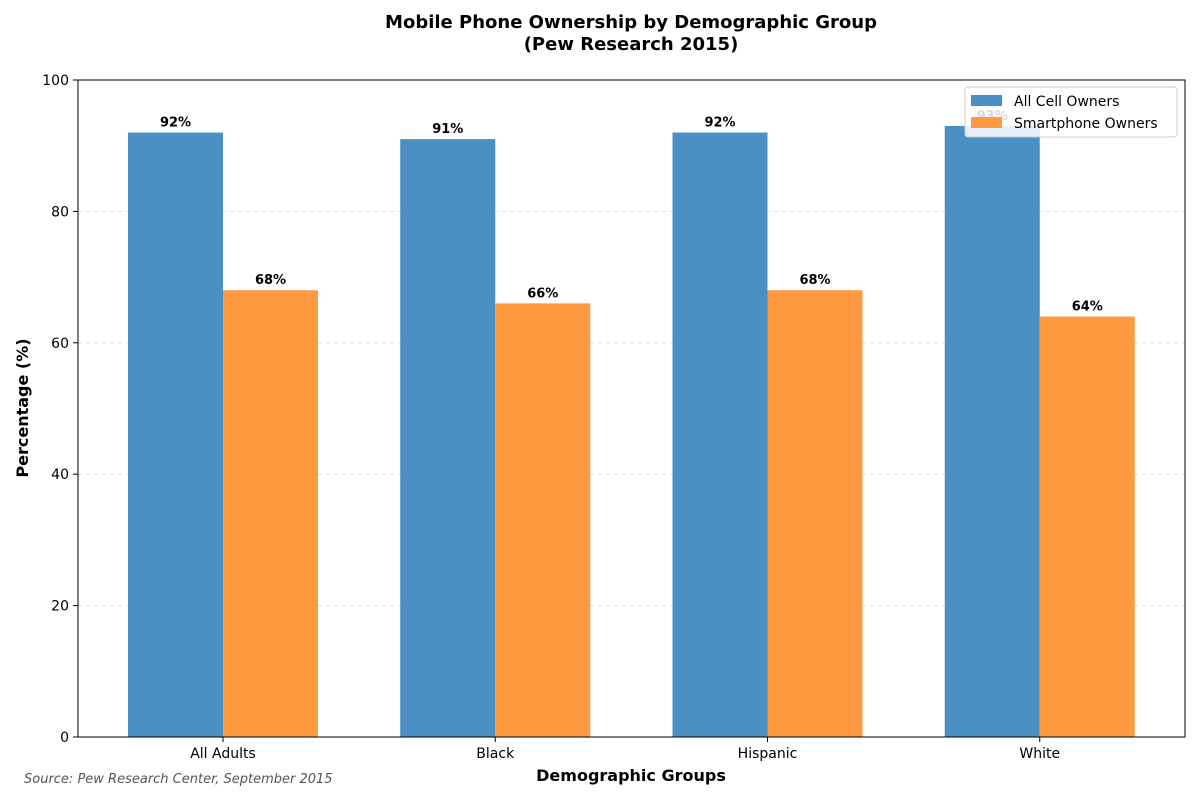 The height and width of the screenshot is (800, 1200). What do you see at coordinates (64, 738) in the screenshot?
I see `y-tick-label: 0` at bounding box center [64, 738].